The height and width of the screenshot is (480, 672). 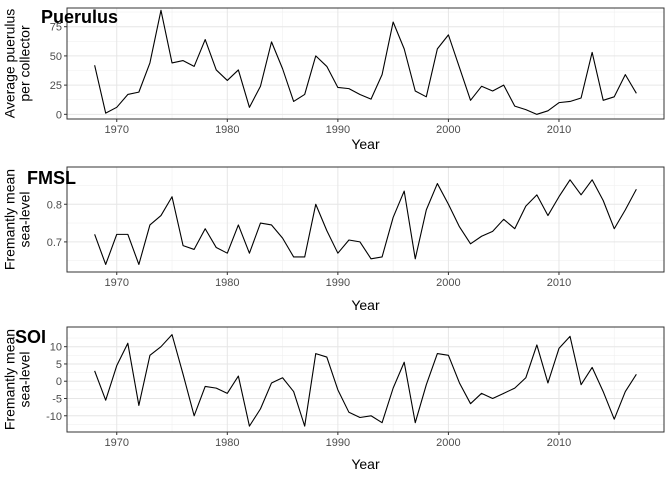 I want to click on y-tick-label: 0, so click(x=59, y=382).